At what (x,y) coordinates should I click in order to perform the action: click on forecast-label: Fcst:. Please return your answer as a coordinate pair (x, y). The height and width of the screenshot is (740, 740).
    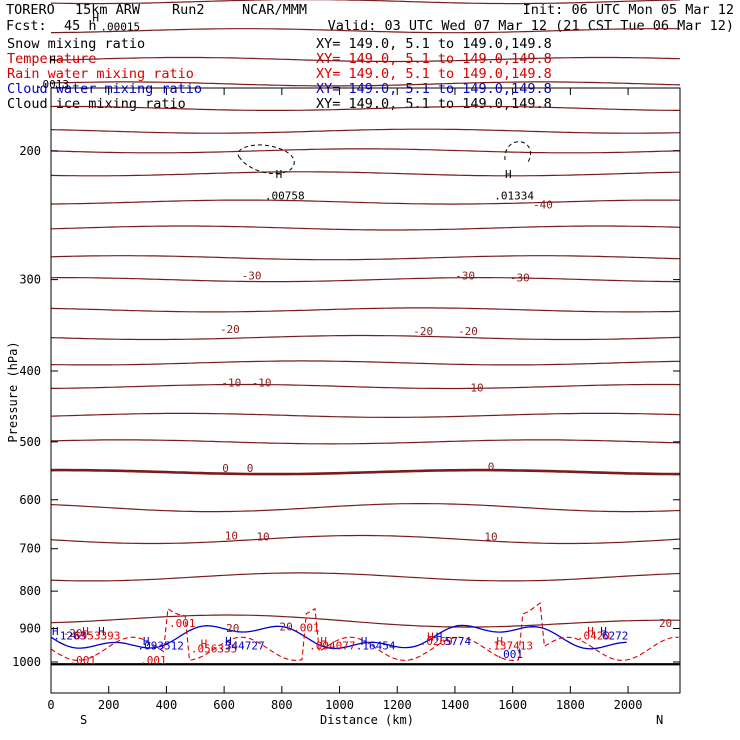
    Looking at the image, I should click on (26, 26).